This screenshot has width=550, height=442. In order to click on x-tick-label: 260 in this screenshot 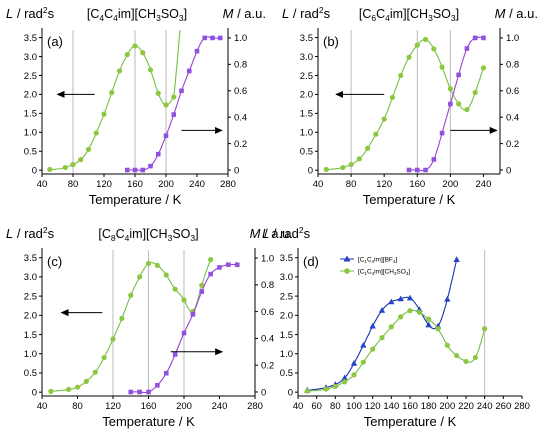, I will do `click(503, 406)`.